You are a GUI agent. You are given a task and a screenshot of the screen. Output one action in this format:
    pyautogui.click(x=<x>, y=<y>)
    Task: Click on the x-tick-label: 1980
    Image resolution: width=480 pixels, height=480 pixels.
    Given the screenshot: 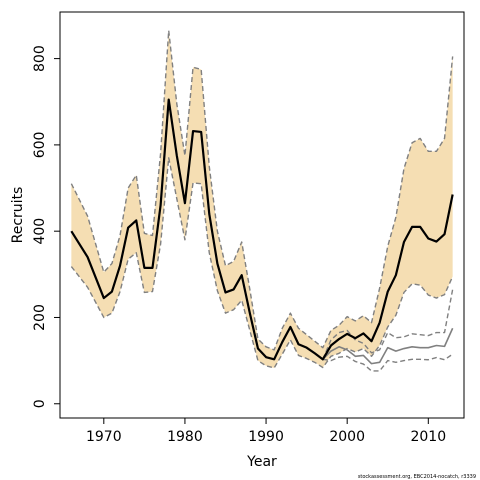 What is the action you would take?
    pyautogui.click(x=185, y=437)
    